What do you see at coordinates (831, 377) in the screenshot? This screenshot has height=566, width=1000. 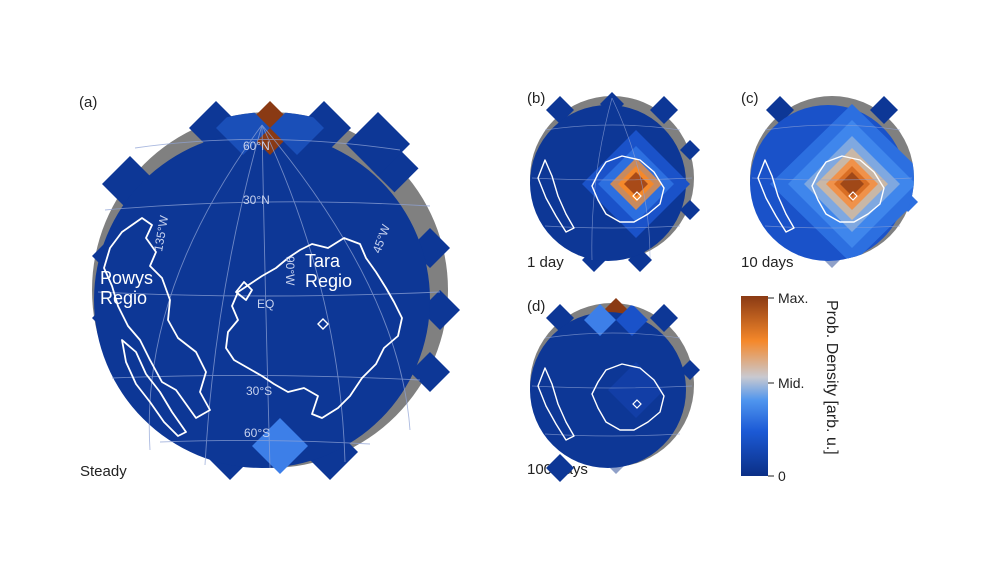 I see `colorbar-title: Prob. Density [arb. u.]` at bounding box center [831, 377].